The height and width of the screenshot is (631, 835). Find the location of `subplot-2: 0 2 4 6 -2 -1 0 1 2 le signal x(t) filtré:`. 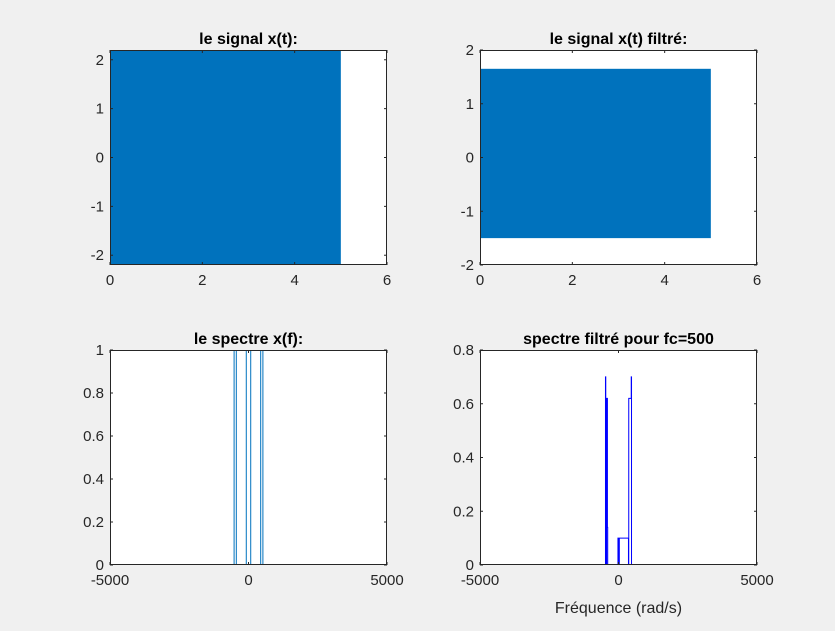

subplot-2: 0 2 4 6 -2 -1 0 1 2 le signal x(t) filtré: is located at coordinates (611, 160).